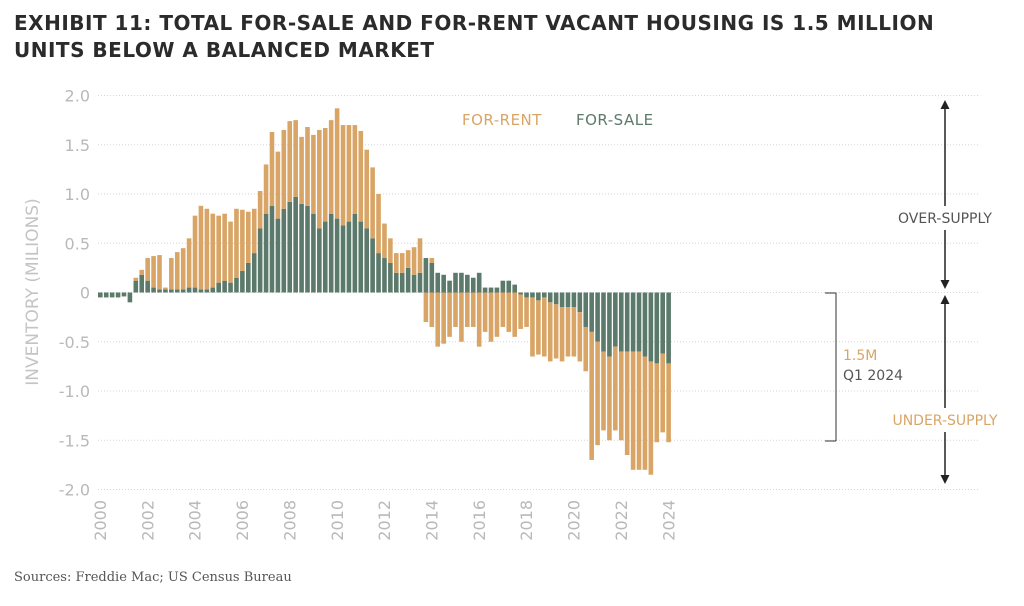 The image size is (1024, 606). Describe the element at coordinates (337, 520) in the screenshot. I see `x-tick-label: 2010` at that location.